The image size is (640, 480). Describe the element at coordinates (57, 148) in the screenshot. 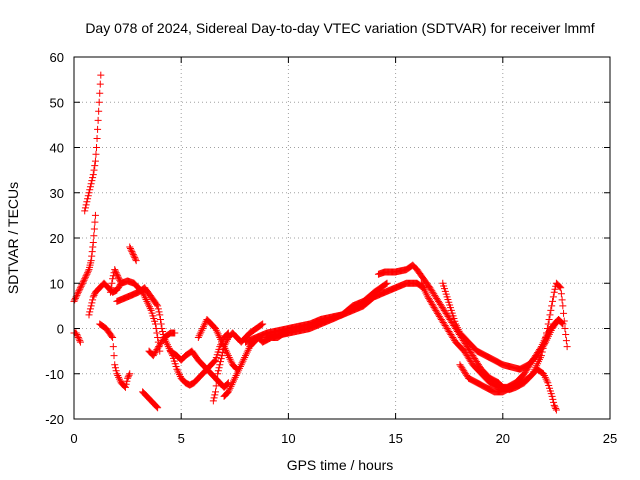

I see `y-tick-label: 40` at that location.